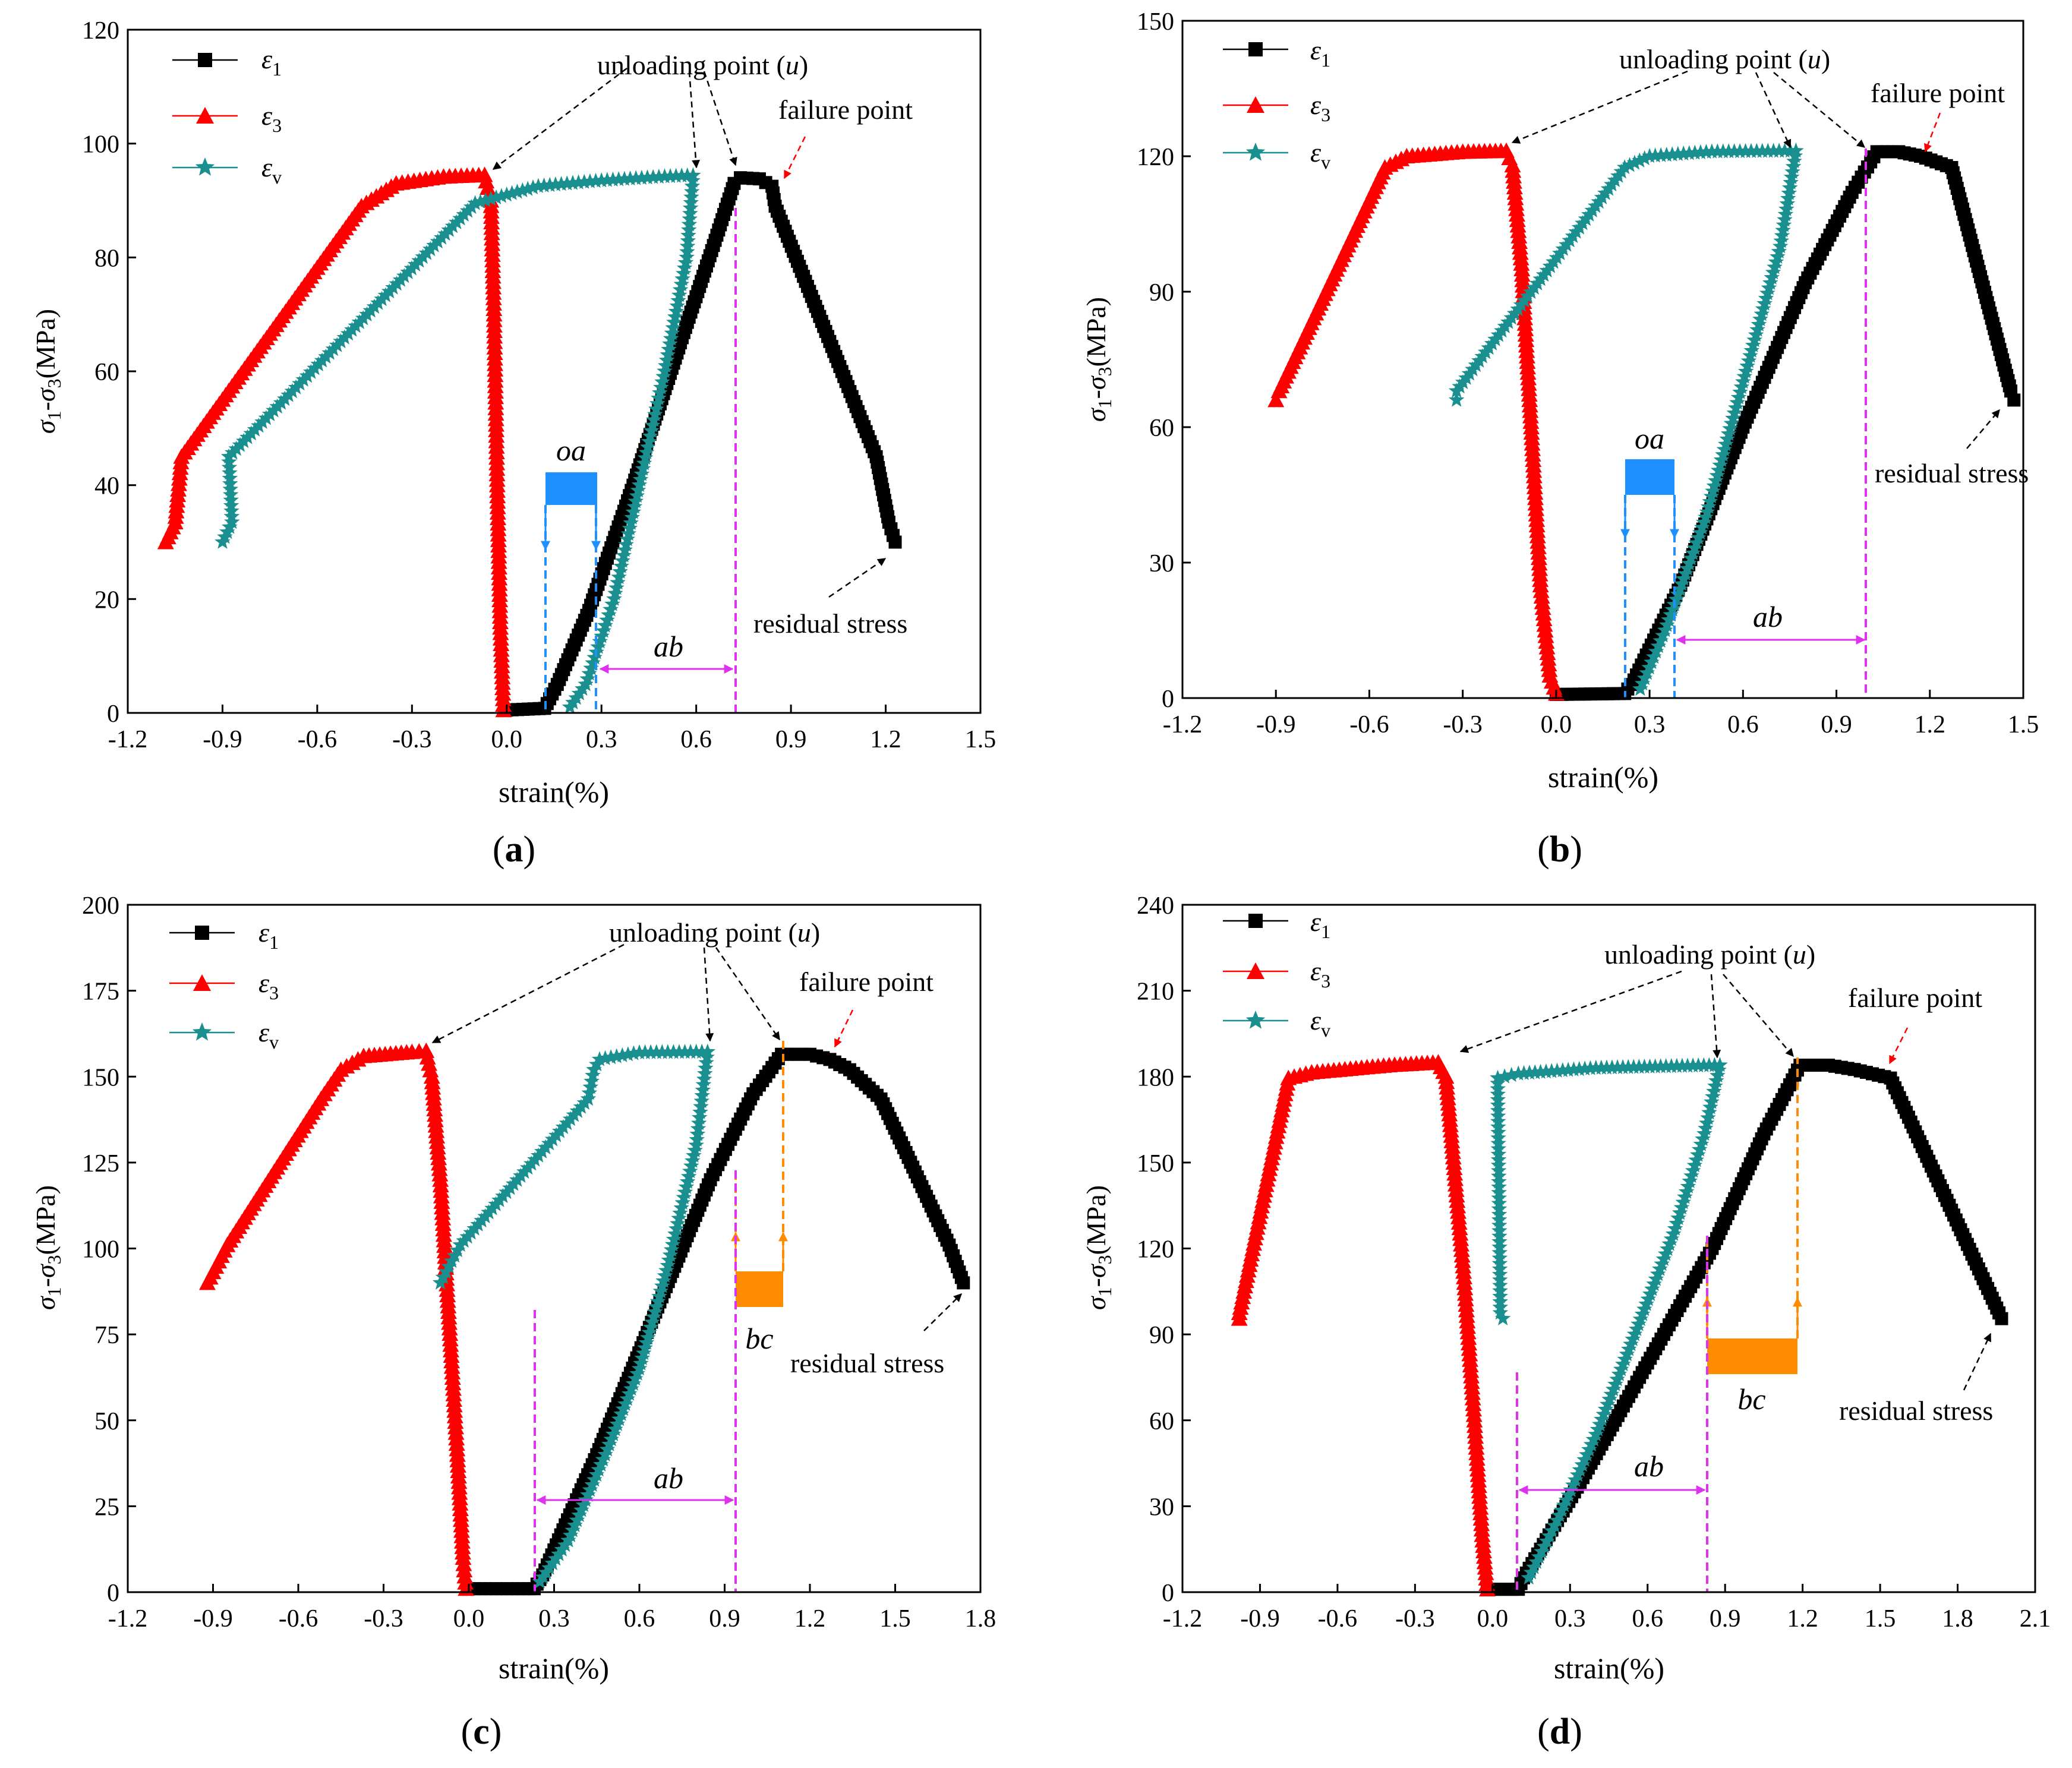 The height and width of the screenshot is (1768, 2072). Describe the element at coordinates (715, 932) in the screenshot. I see `unloading-point-label: unloading point (u)` at that location.